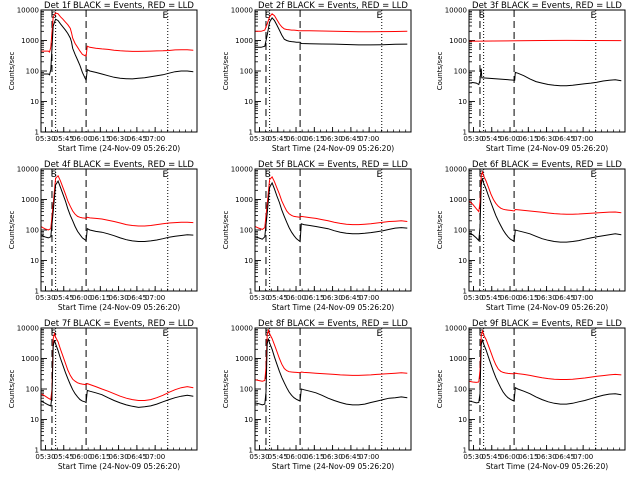 The height and width of the screenshot is (480, 640). What do you see at coordinates (119, 6) in the screenshot?
I see `chart-title: Det 1f BLACK = Events, RED = LLD` at bounding box center [119, 6].